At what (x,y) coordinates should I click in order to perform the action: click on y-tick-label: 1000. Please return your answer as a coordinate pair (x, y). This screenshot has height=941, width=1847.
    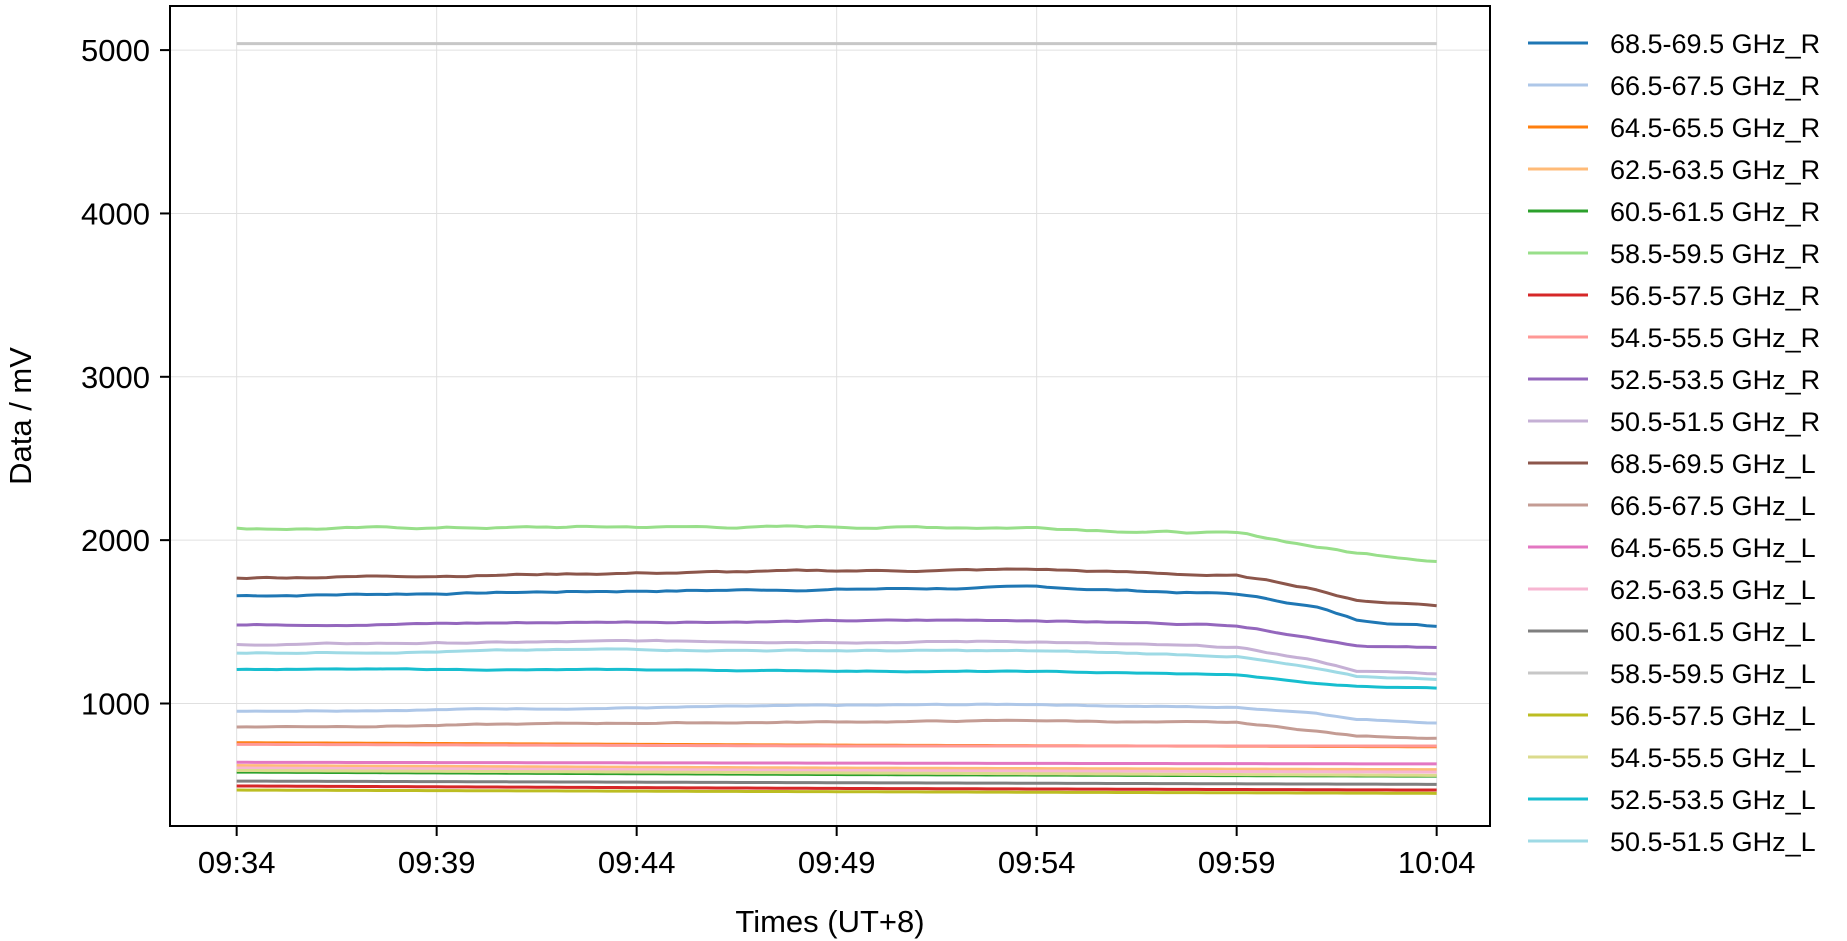
    Looking at the image, I should click on (115, 703).